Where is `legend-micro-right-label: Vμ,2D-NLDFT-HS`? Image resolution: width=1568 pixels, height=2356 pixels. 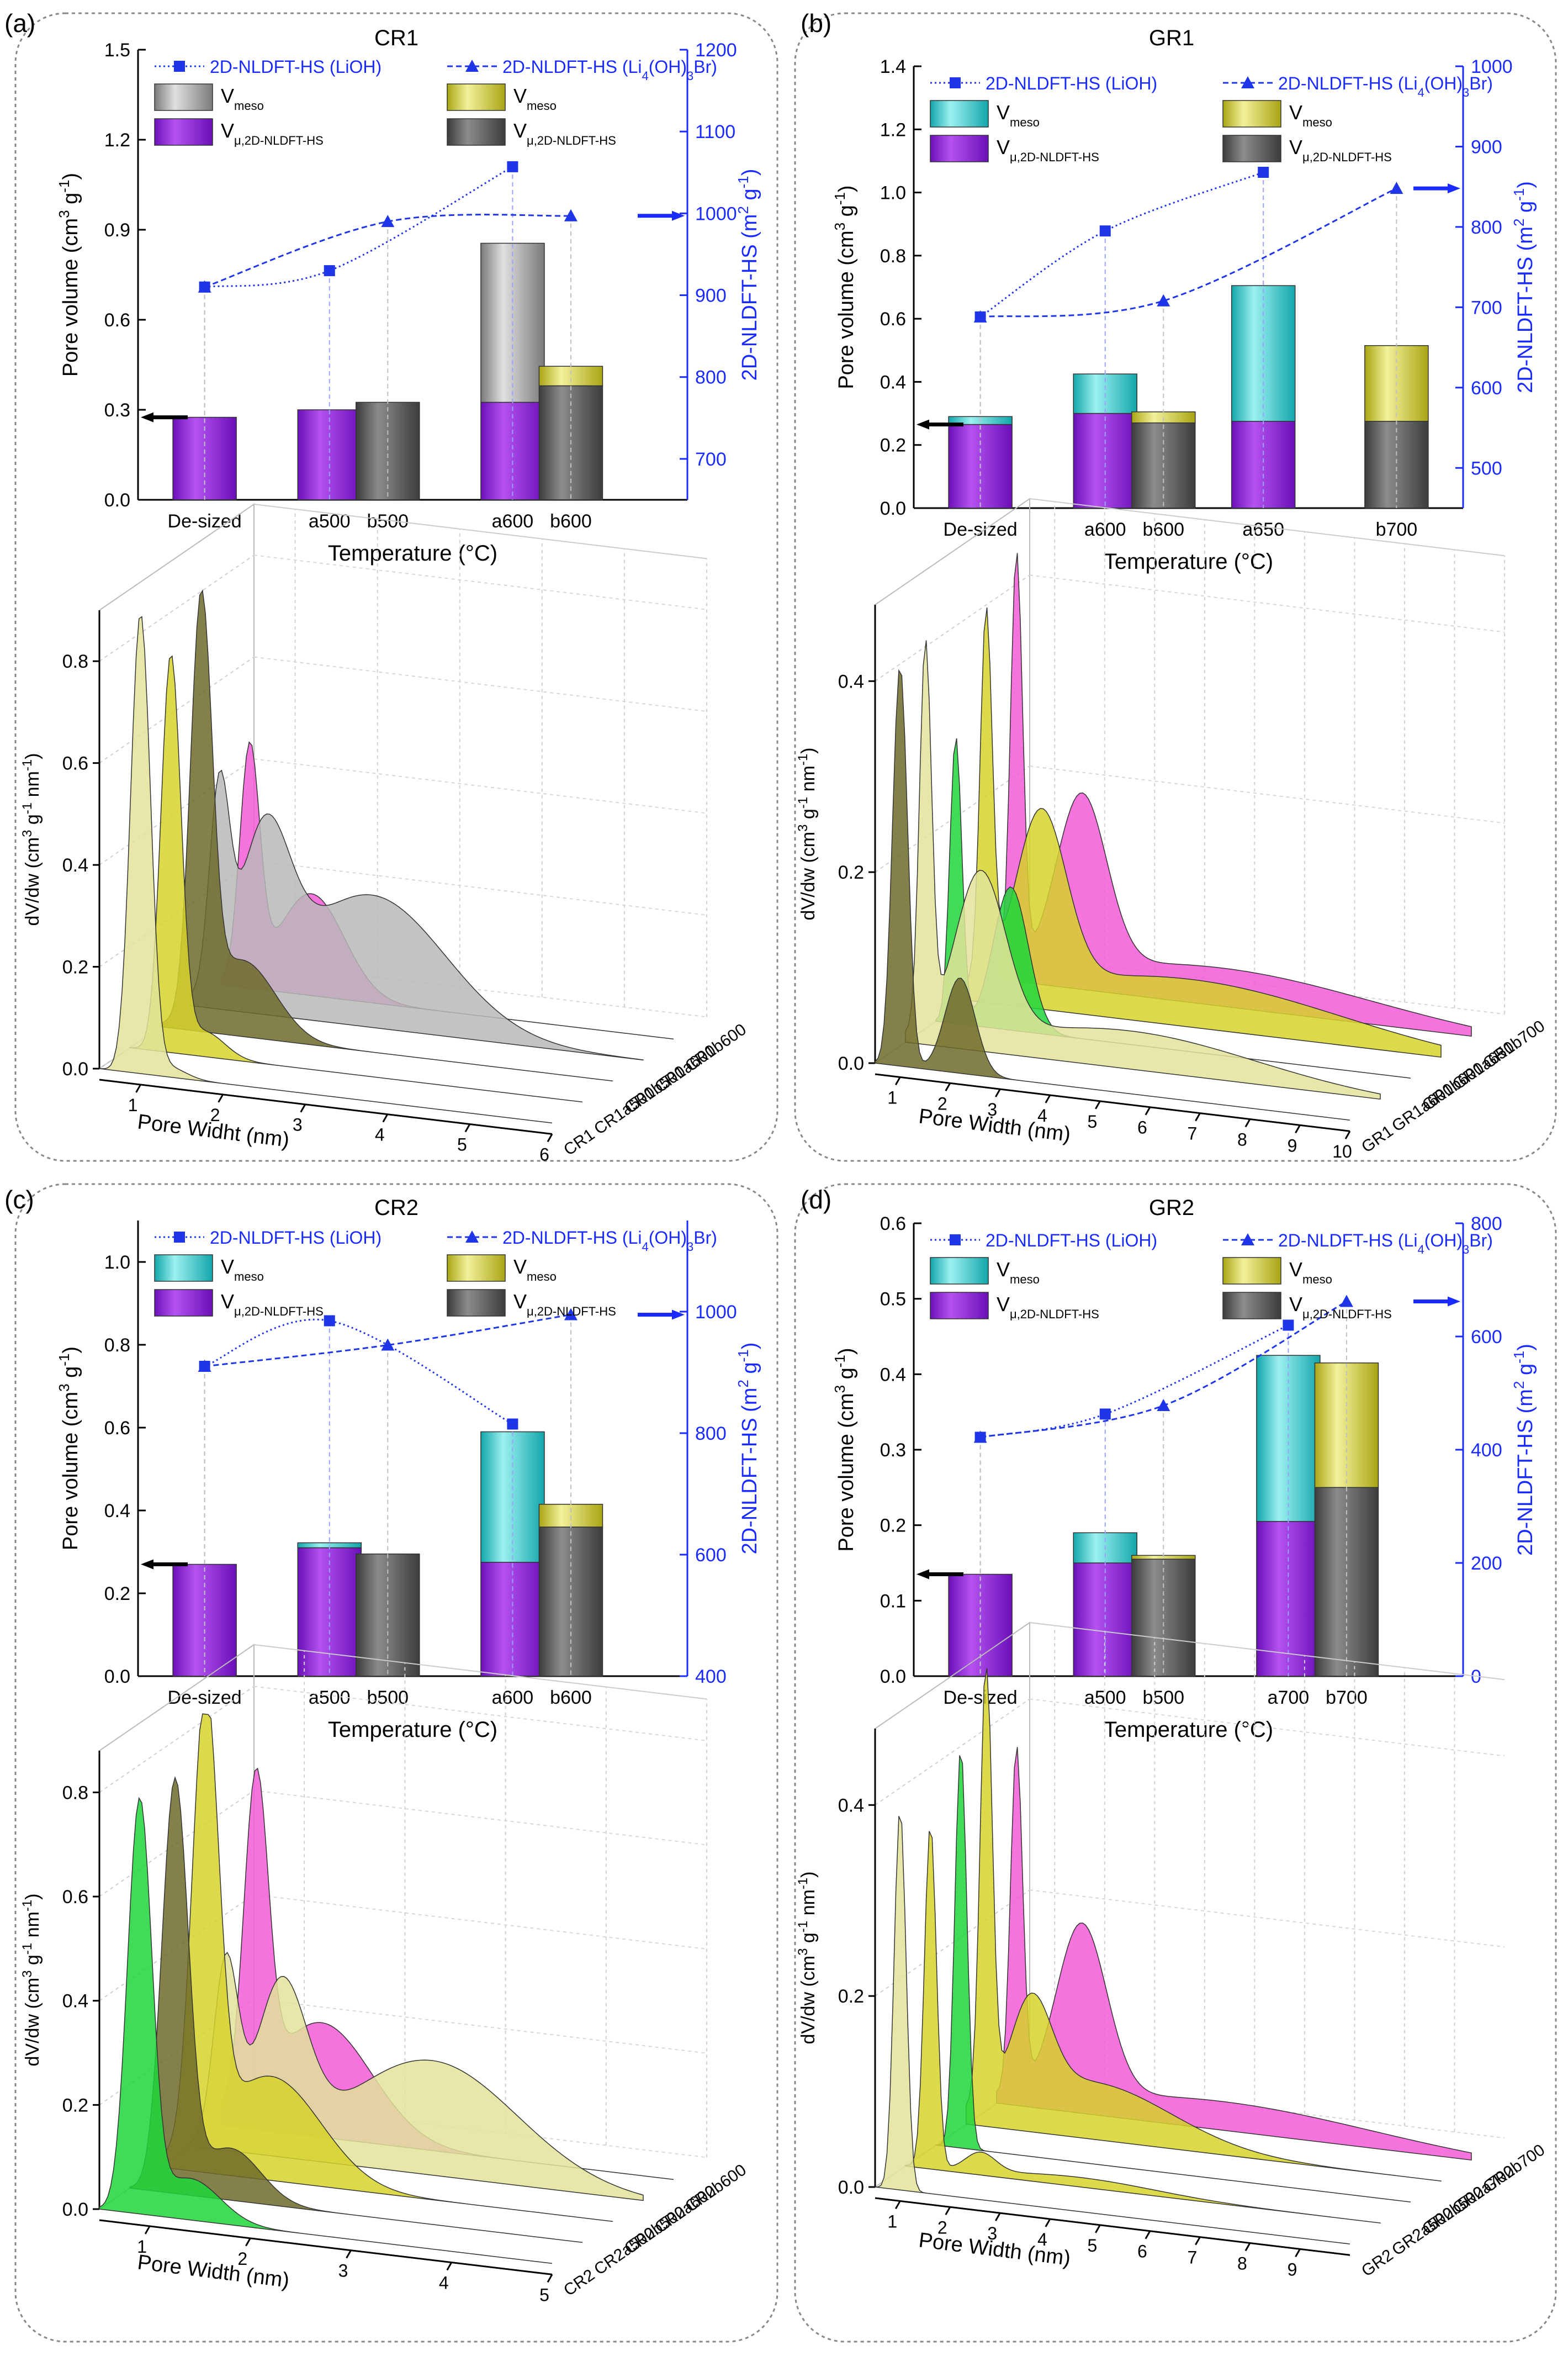
legend-micro-right-label: Vμ,2D-NLDFT-HS is located at coordinates (564, 1304).